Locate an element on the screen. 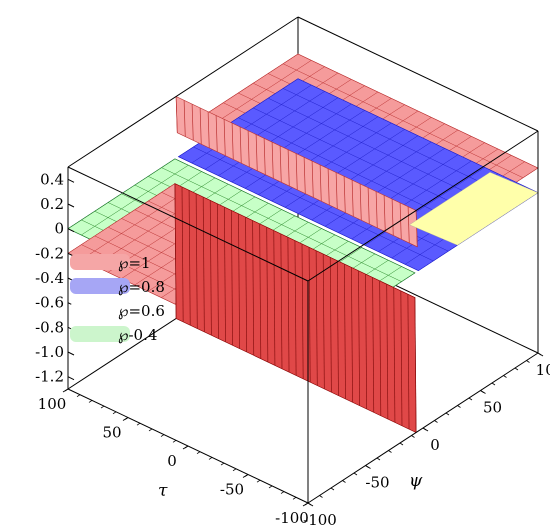 This screenshot has height=528, width=550. psi-tick-label: 100 is located at coordinates (543, 370).